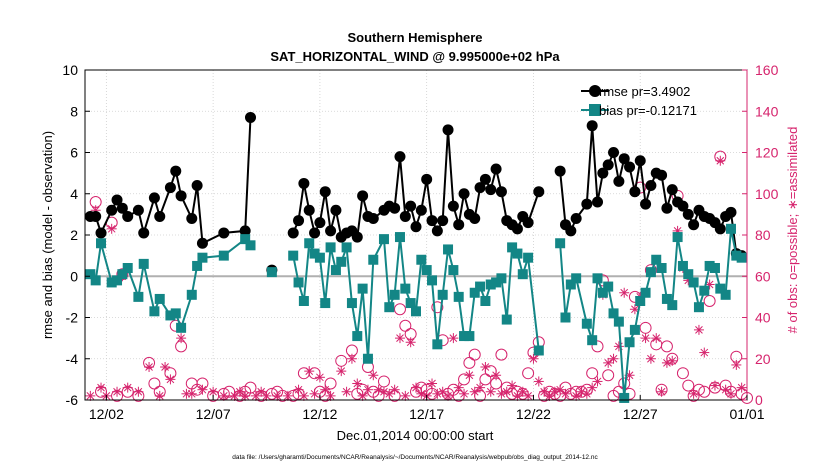 The image size is (830, 470). I want to click on legend: rmse pr=3.4902 bias pr=-0.12171, so click(639, 101).